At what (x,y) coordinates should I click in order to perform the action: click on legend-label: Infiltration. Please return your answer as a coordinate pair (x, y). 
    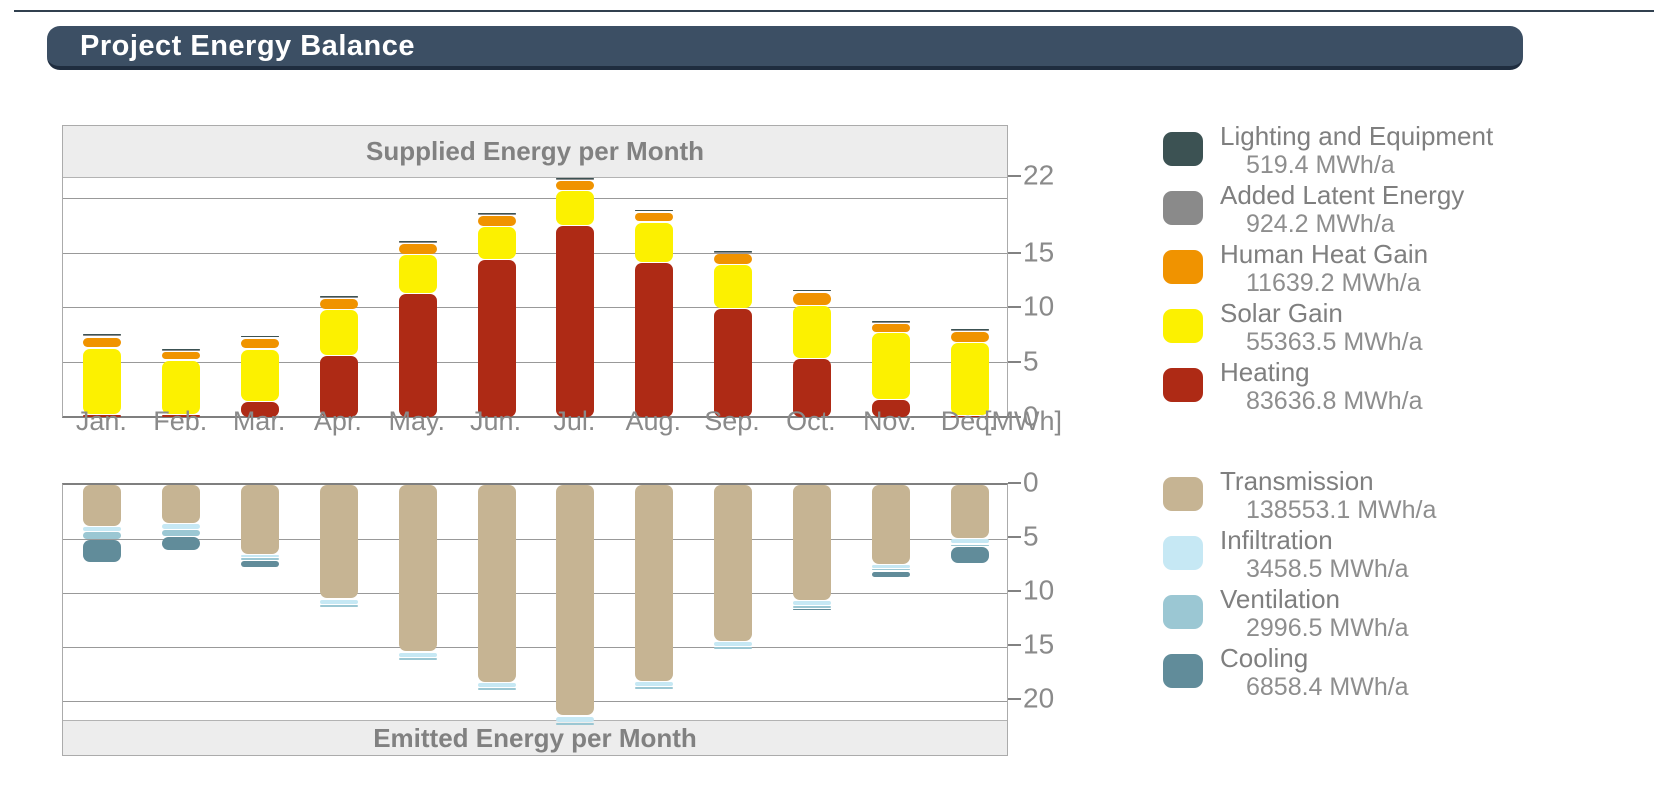
    Looking at the image, I should click on (1276, 540).